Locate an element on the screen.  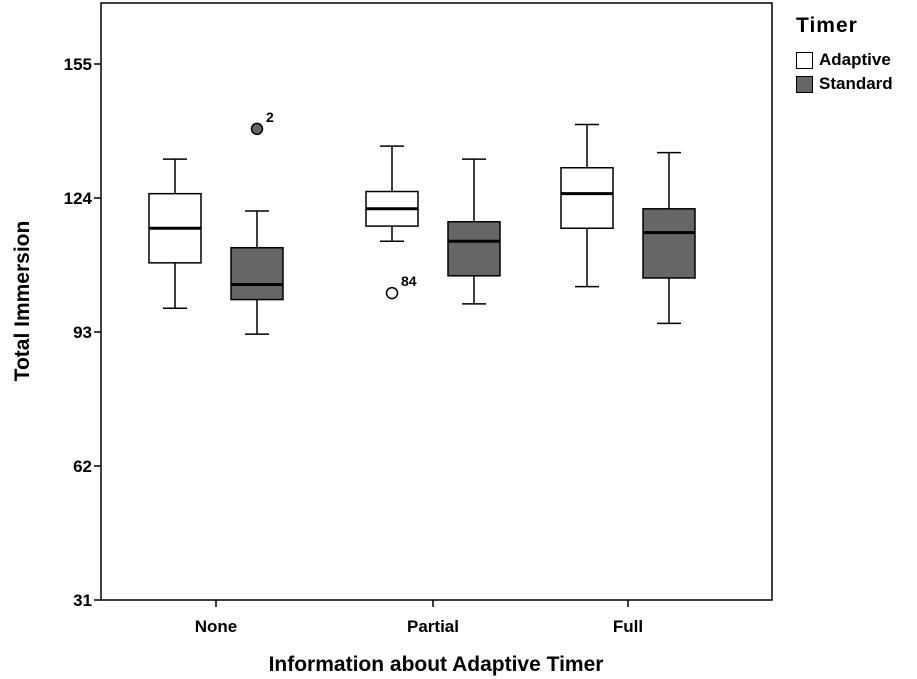
box-standard-partial is located at coordinates (474, 231).